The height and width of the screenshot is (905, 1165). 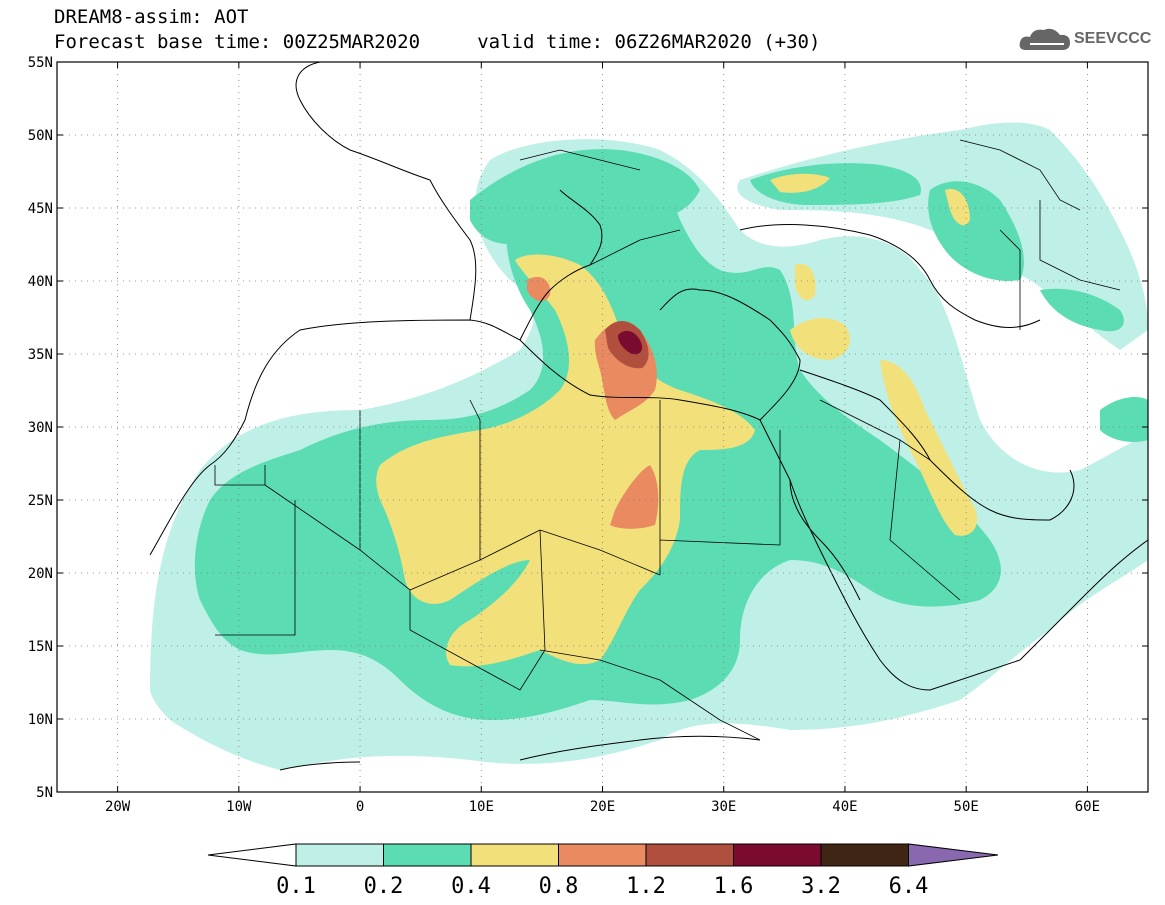 I want to click on lat-tick-label: 15N, so click(x=40, y=647).